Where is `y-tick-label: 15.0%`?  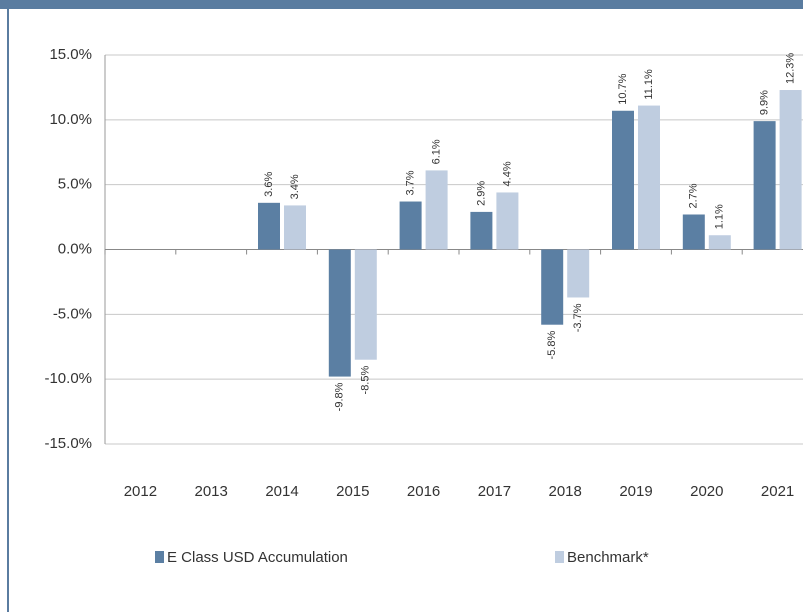 y-tick-label: 15.0% is located at coordinates (70, 54).